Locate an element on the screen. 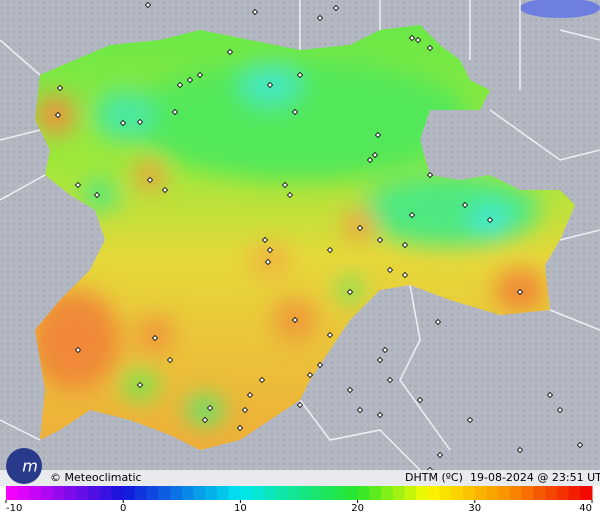 This screenshot has width=600, height=521. footer-bar is located at coordinates (300, 478).